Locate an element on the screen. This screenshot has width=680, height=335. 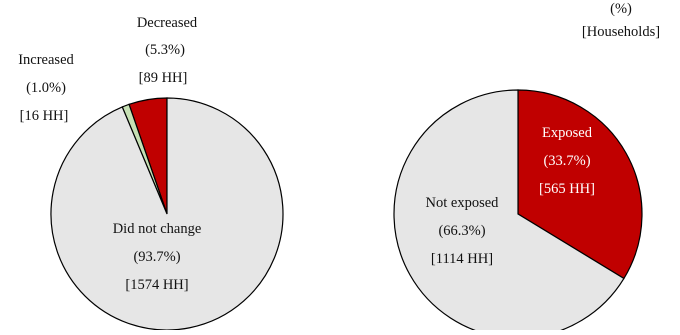
units-households: [Households] is located at coordinates (621, 32).